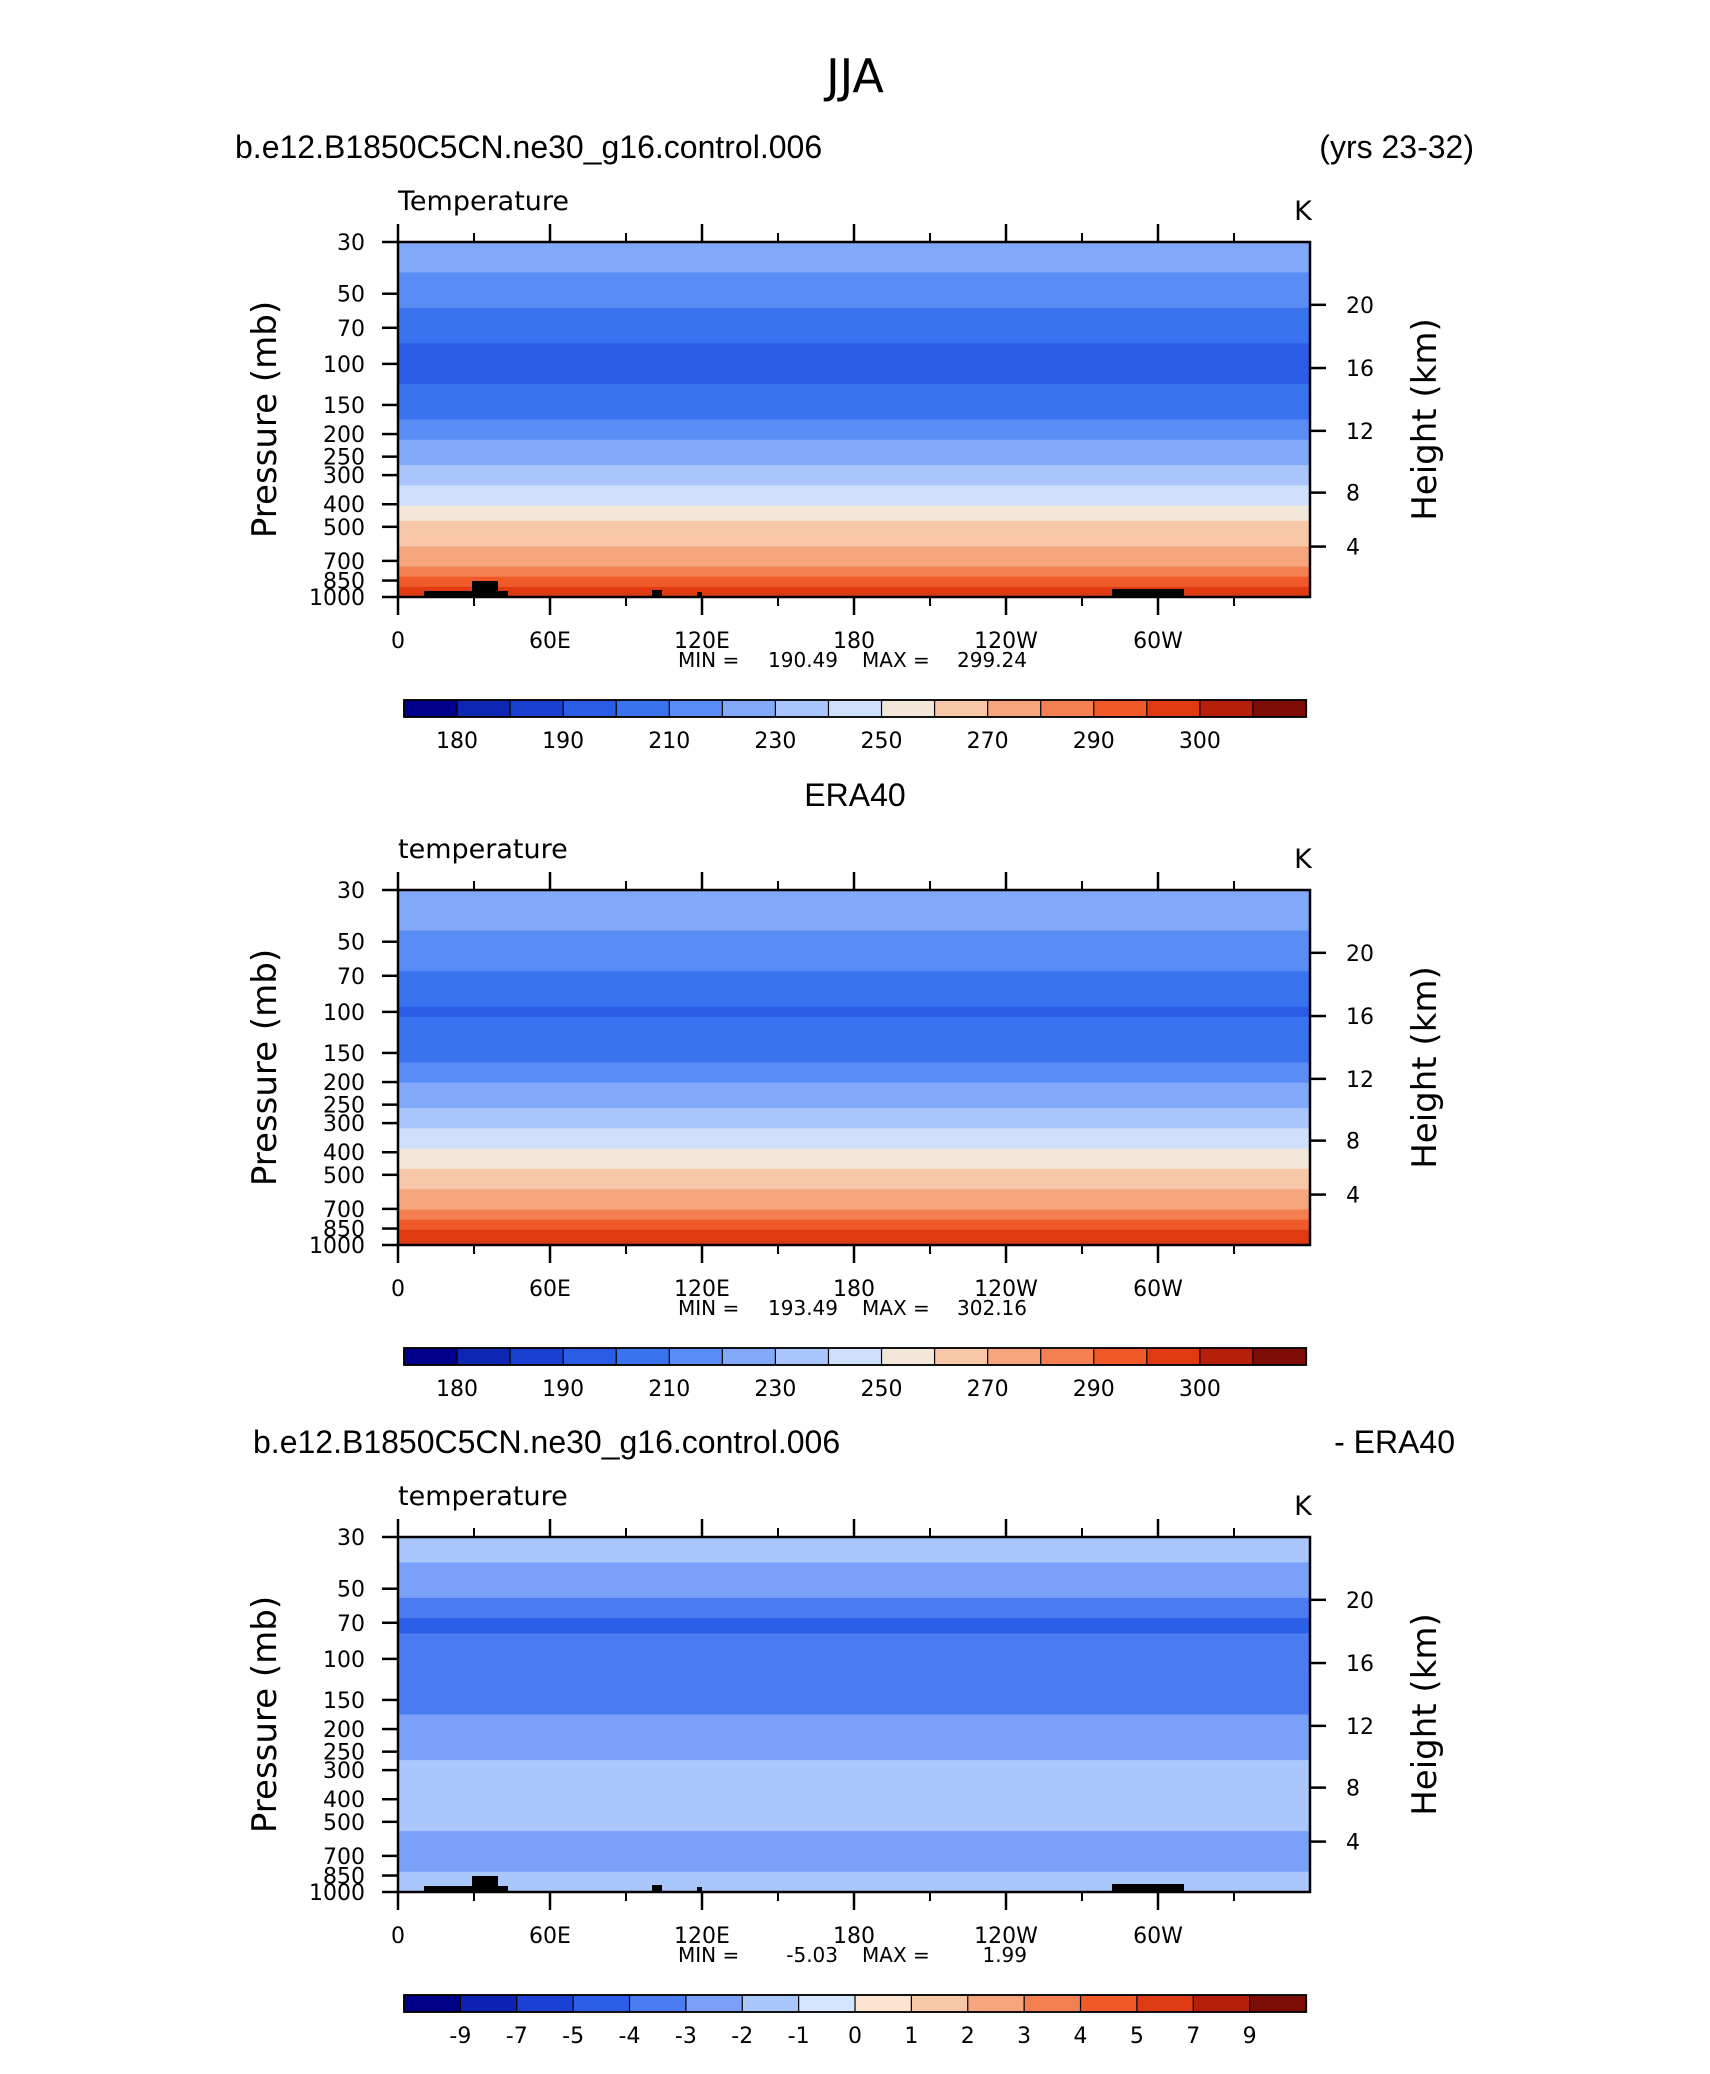 This screenshot has height=2074, width=1710. What do you see at coordinates (1425, 1714) in the screenshot?
I see `y2-axis-label: Height (km)` at bounding box center [1425, 1714].